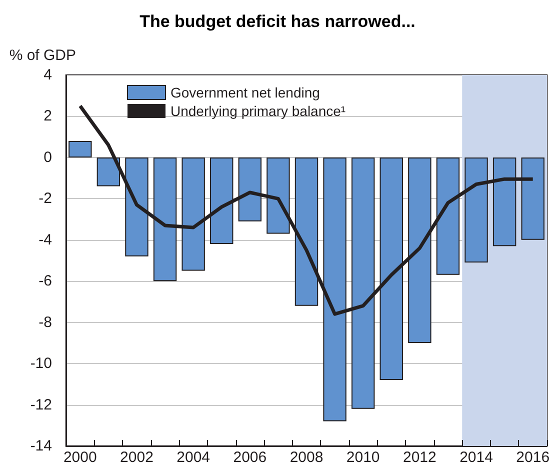 The height and width of the screenshot is (466, 555). What do you see at coordinates (45, 281) in the screenshot?
I see `y-tick-label: -6` at bounding box center [45, 281].